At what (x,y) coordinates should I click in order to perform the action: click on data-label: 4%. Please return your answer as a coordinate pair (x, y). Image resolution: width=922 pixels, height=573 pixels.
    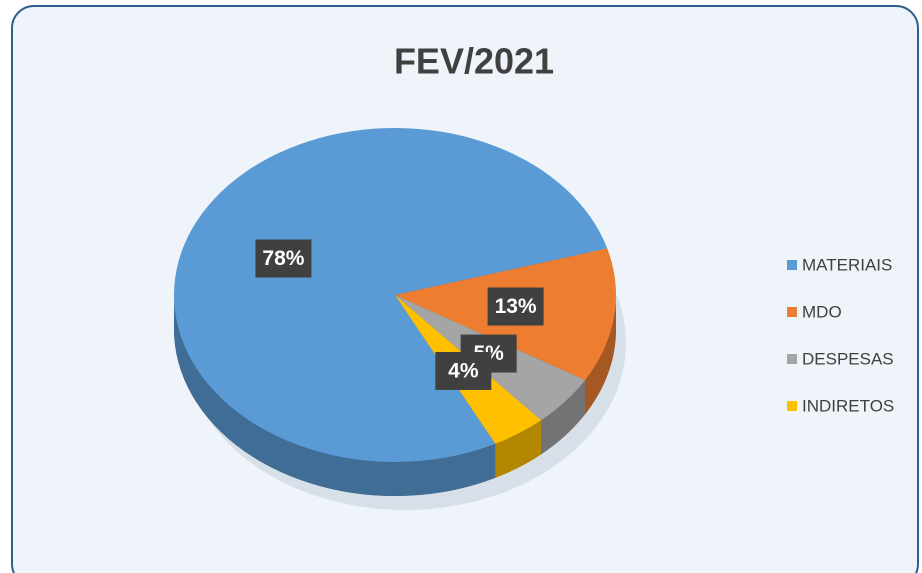
    Looking at the image, I should click on (463, 370).